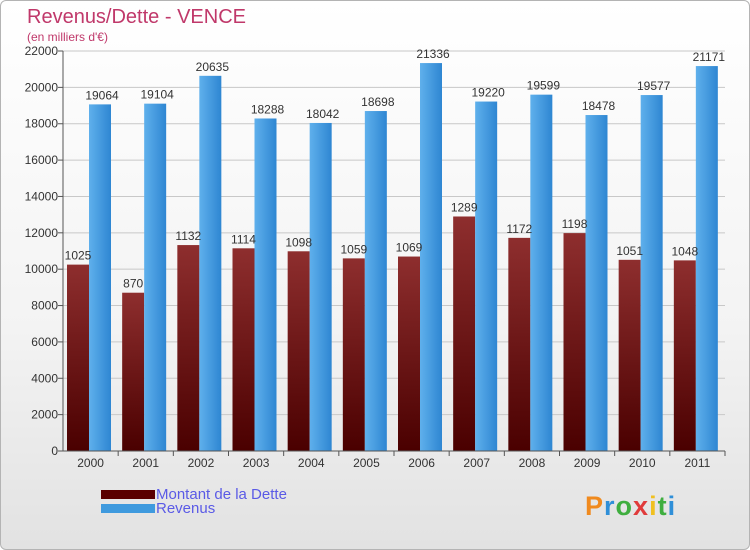  I want to click on y-tick-label: 22000, so click(42, 51).